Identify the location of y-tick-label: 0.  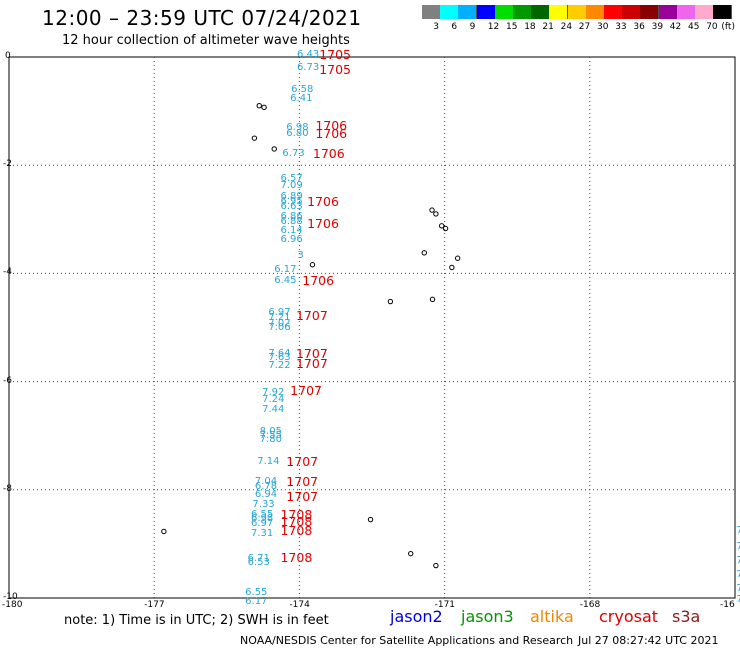
(8, 56).